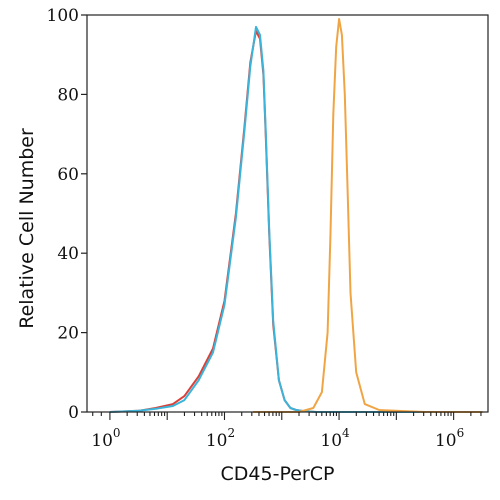 The width and height of the screenshot is (500, 500). Describe the element at coordinates (73, 413) in the screenshot. I see `y-tick-label: 0` at that location.